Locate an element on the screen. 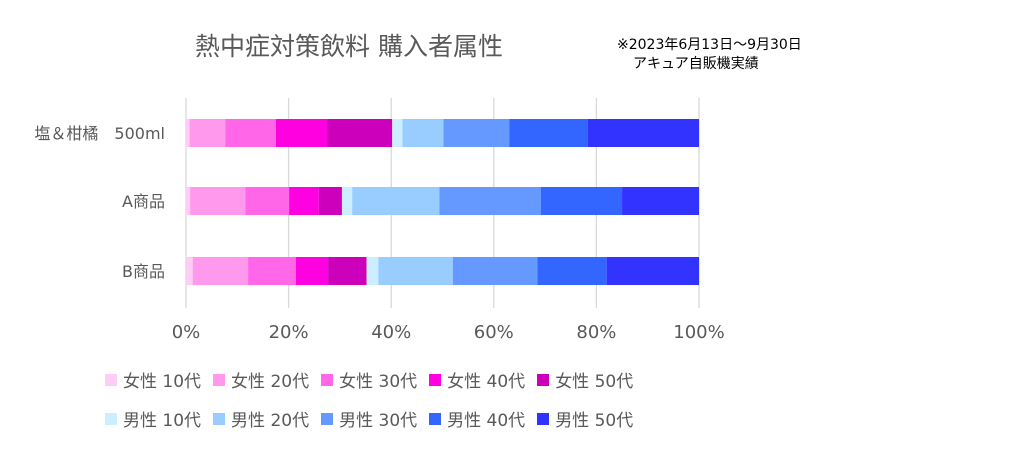  legend-label: 男性 10代 is located at coordinates (162, 421).